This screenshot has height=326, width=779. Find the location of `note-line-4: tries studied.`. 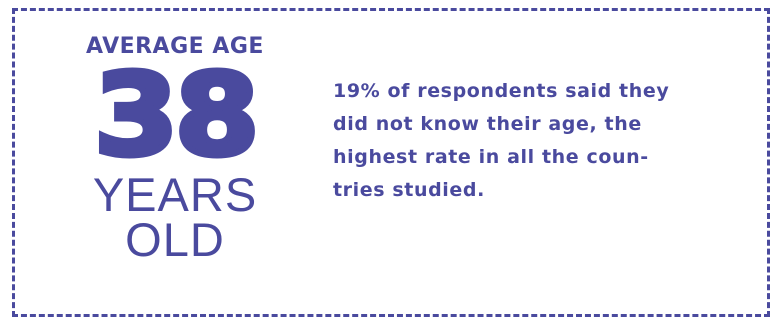

note-line-4: tries studied. is located at coordinates (409, 190).